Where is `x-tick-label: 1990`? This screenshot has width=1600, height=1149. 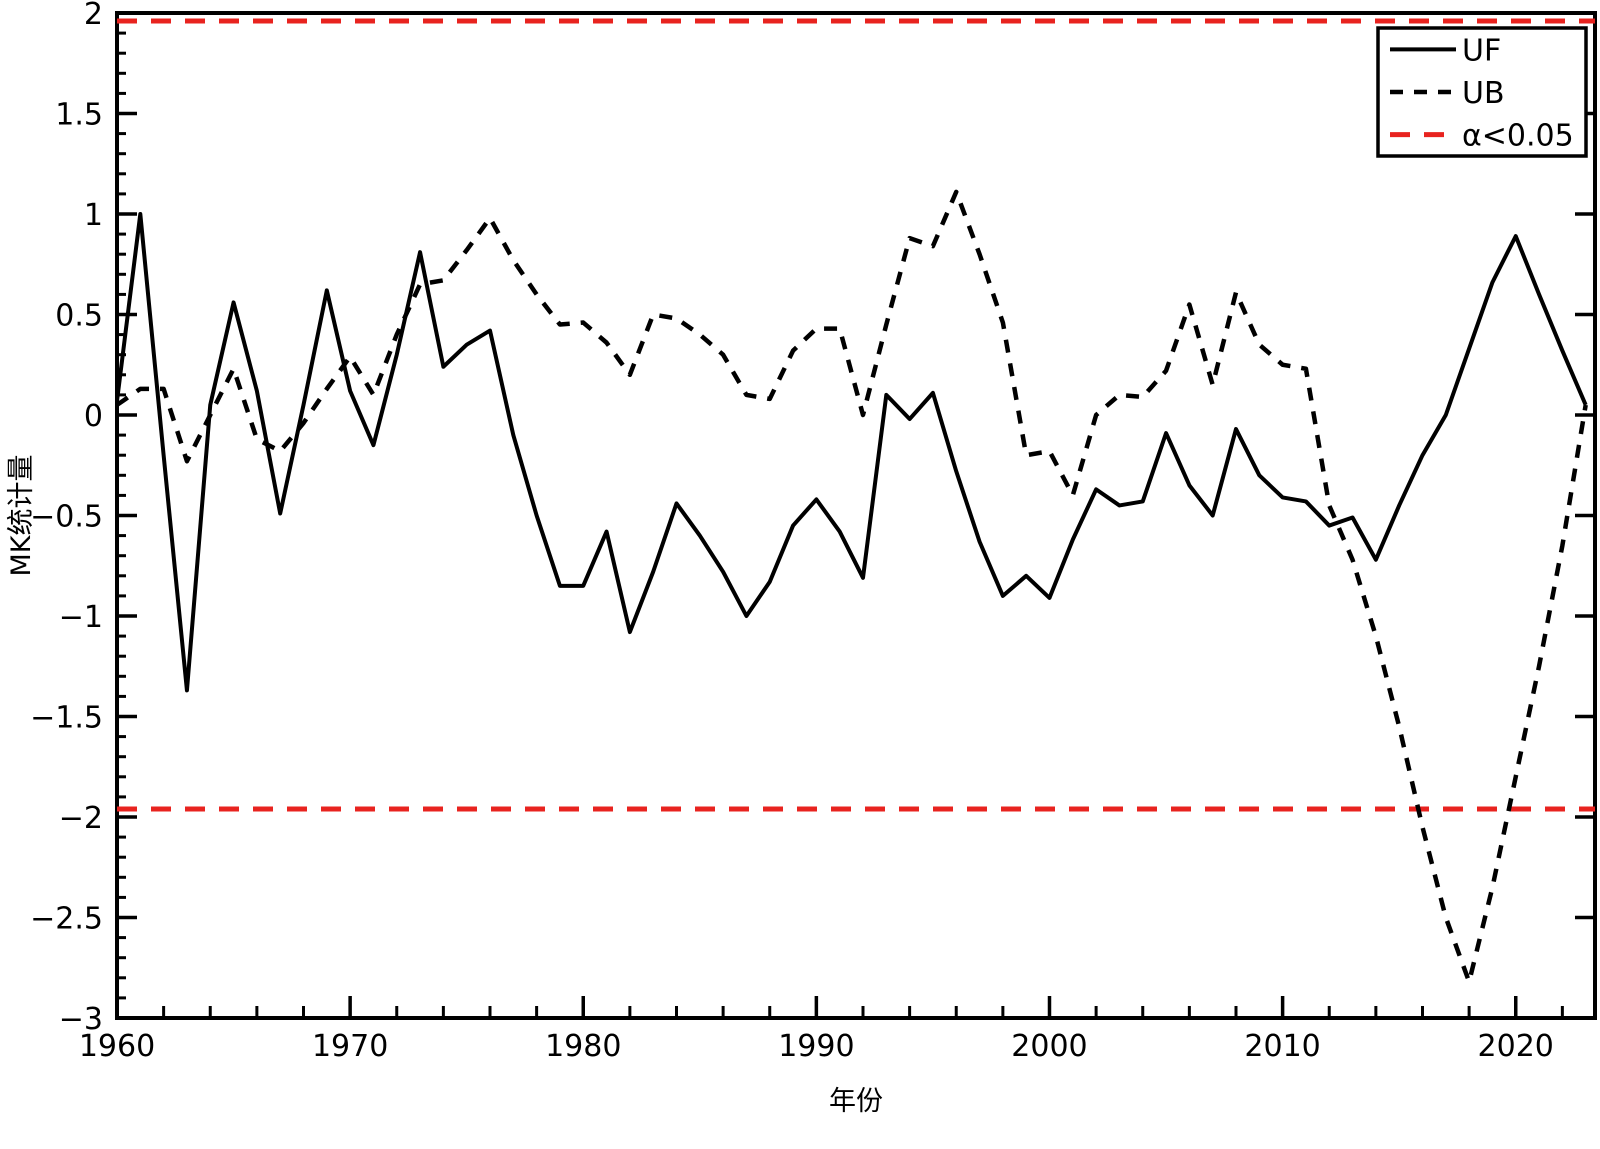
x-tick-label: 1990 is located at coordinates (816, 1046).